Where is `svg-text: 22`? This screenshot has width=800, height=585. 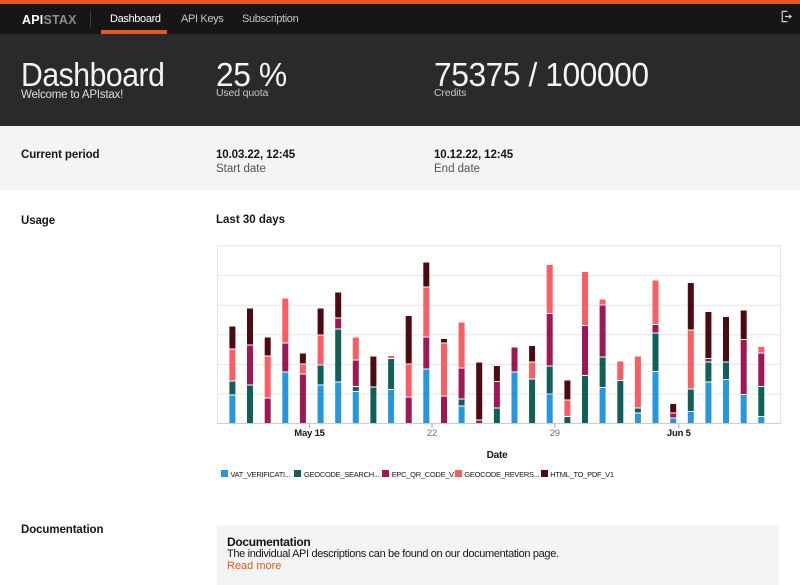 svg-text: 22 is located at coordinates (432, 433).